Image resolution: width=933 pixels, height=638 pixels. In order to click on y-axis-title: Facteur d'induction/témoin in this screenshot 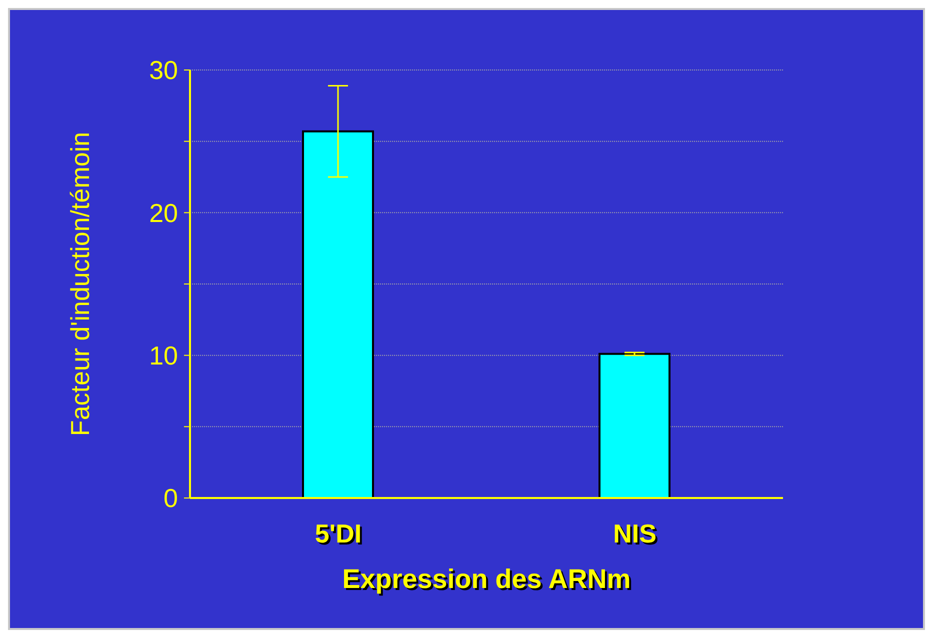, I will do `click(80, 284)`.